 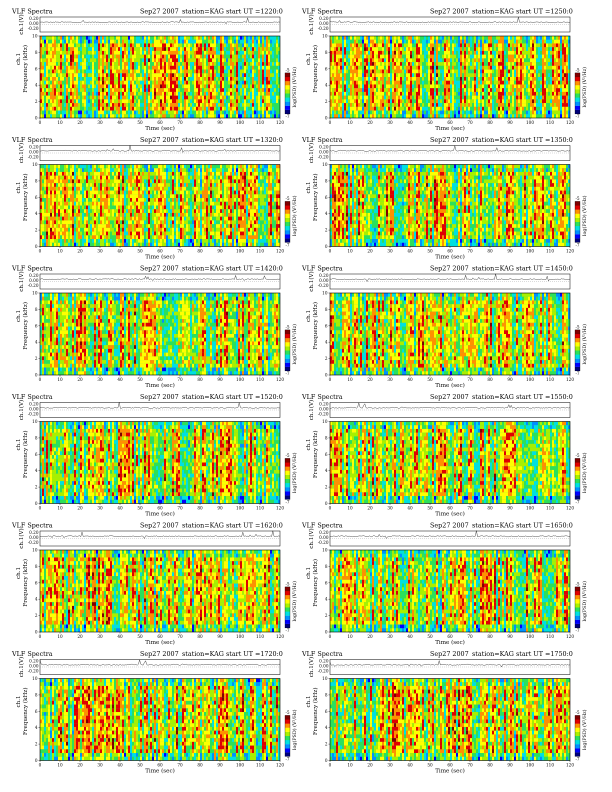 I want to click on colorbar-swatch, so click(x=287, y=79).